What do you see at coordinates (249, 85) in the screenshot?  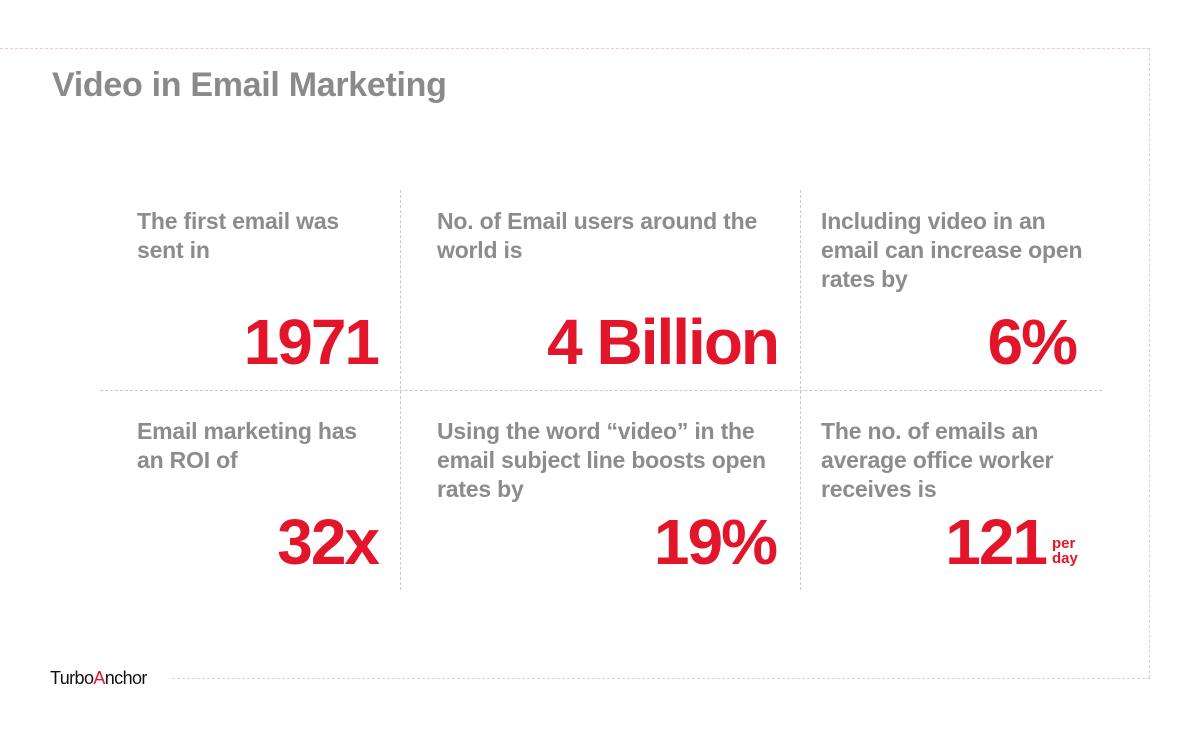 I see `page-title: Video in Email Marketing` at bounding box center [249, 85].